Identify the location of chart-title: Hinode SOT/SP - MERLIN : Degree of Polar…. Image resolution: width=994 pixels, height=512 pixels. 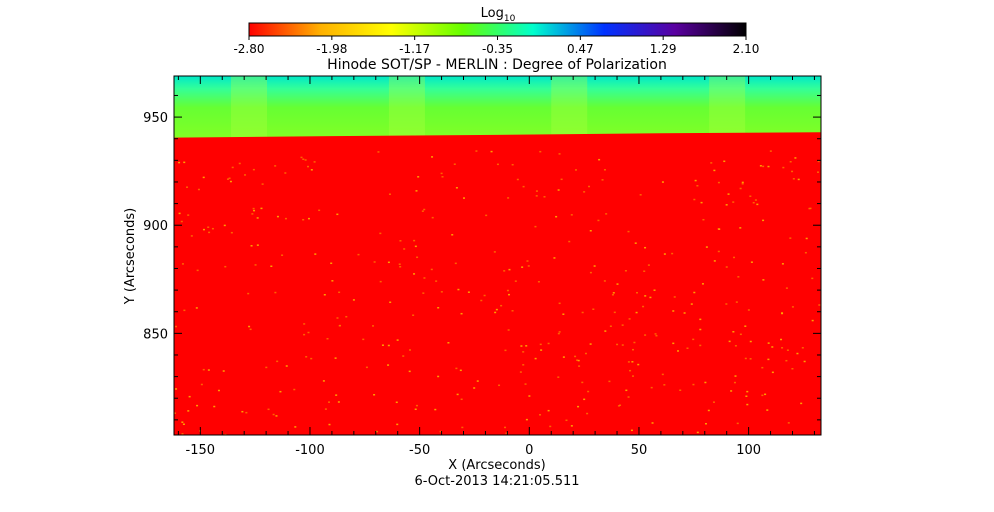
(497, 65).